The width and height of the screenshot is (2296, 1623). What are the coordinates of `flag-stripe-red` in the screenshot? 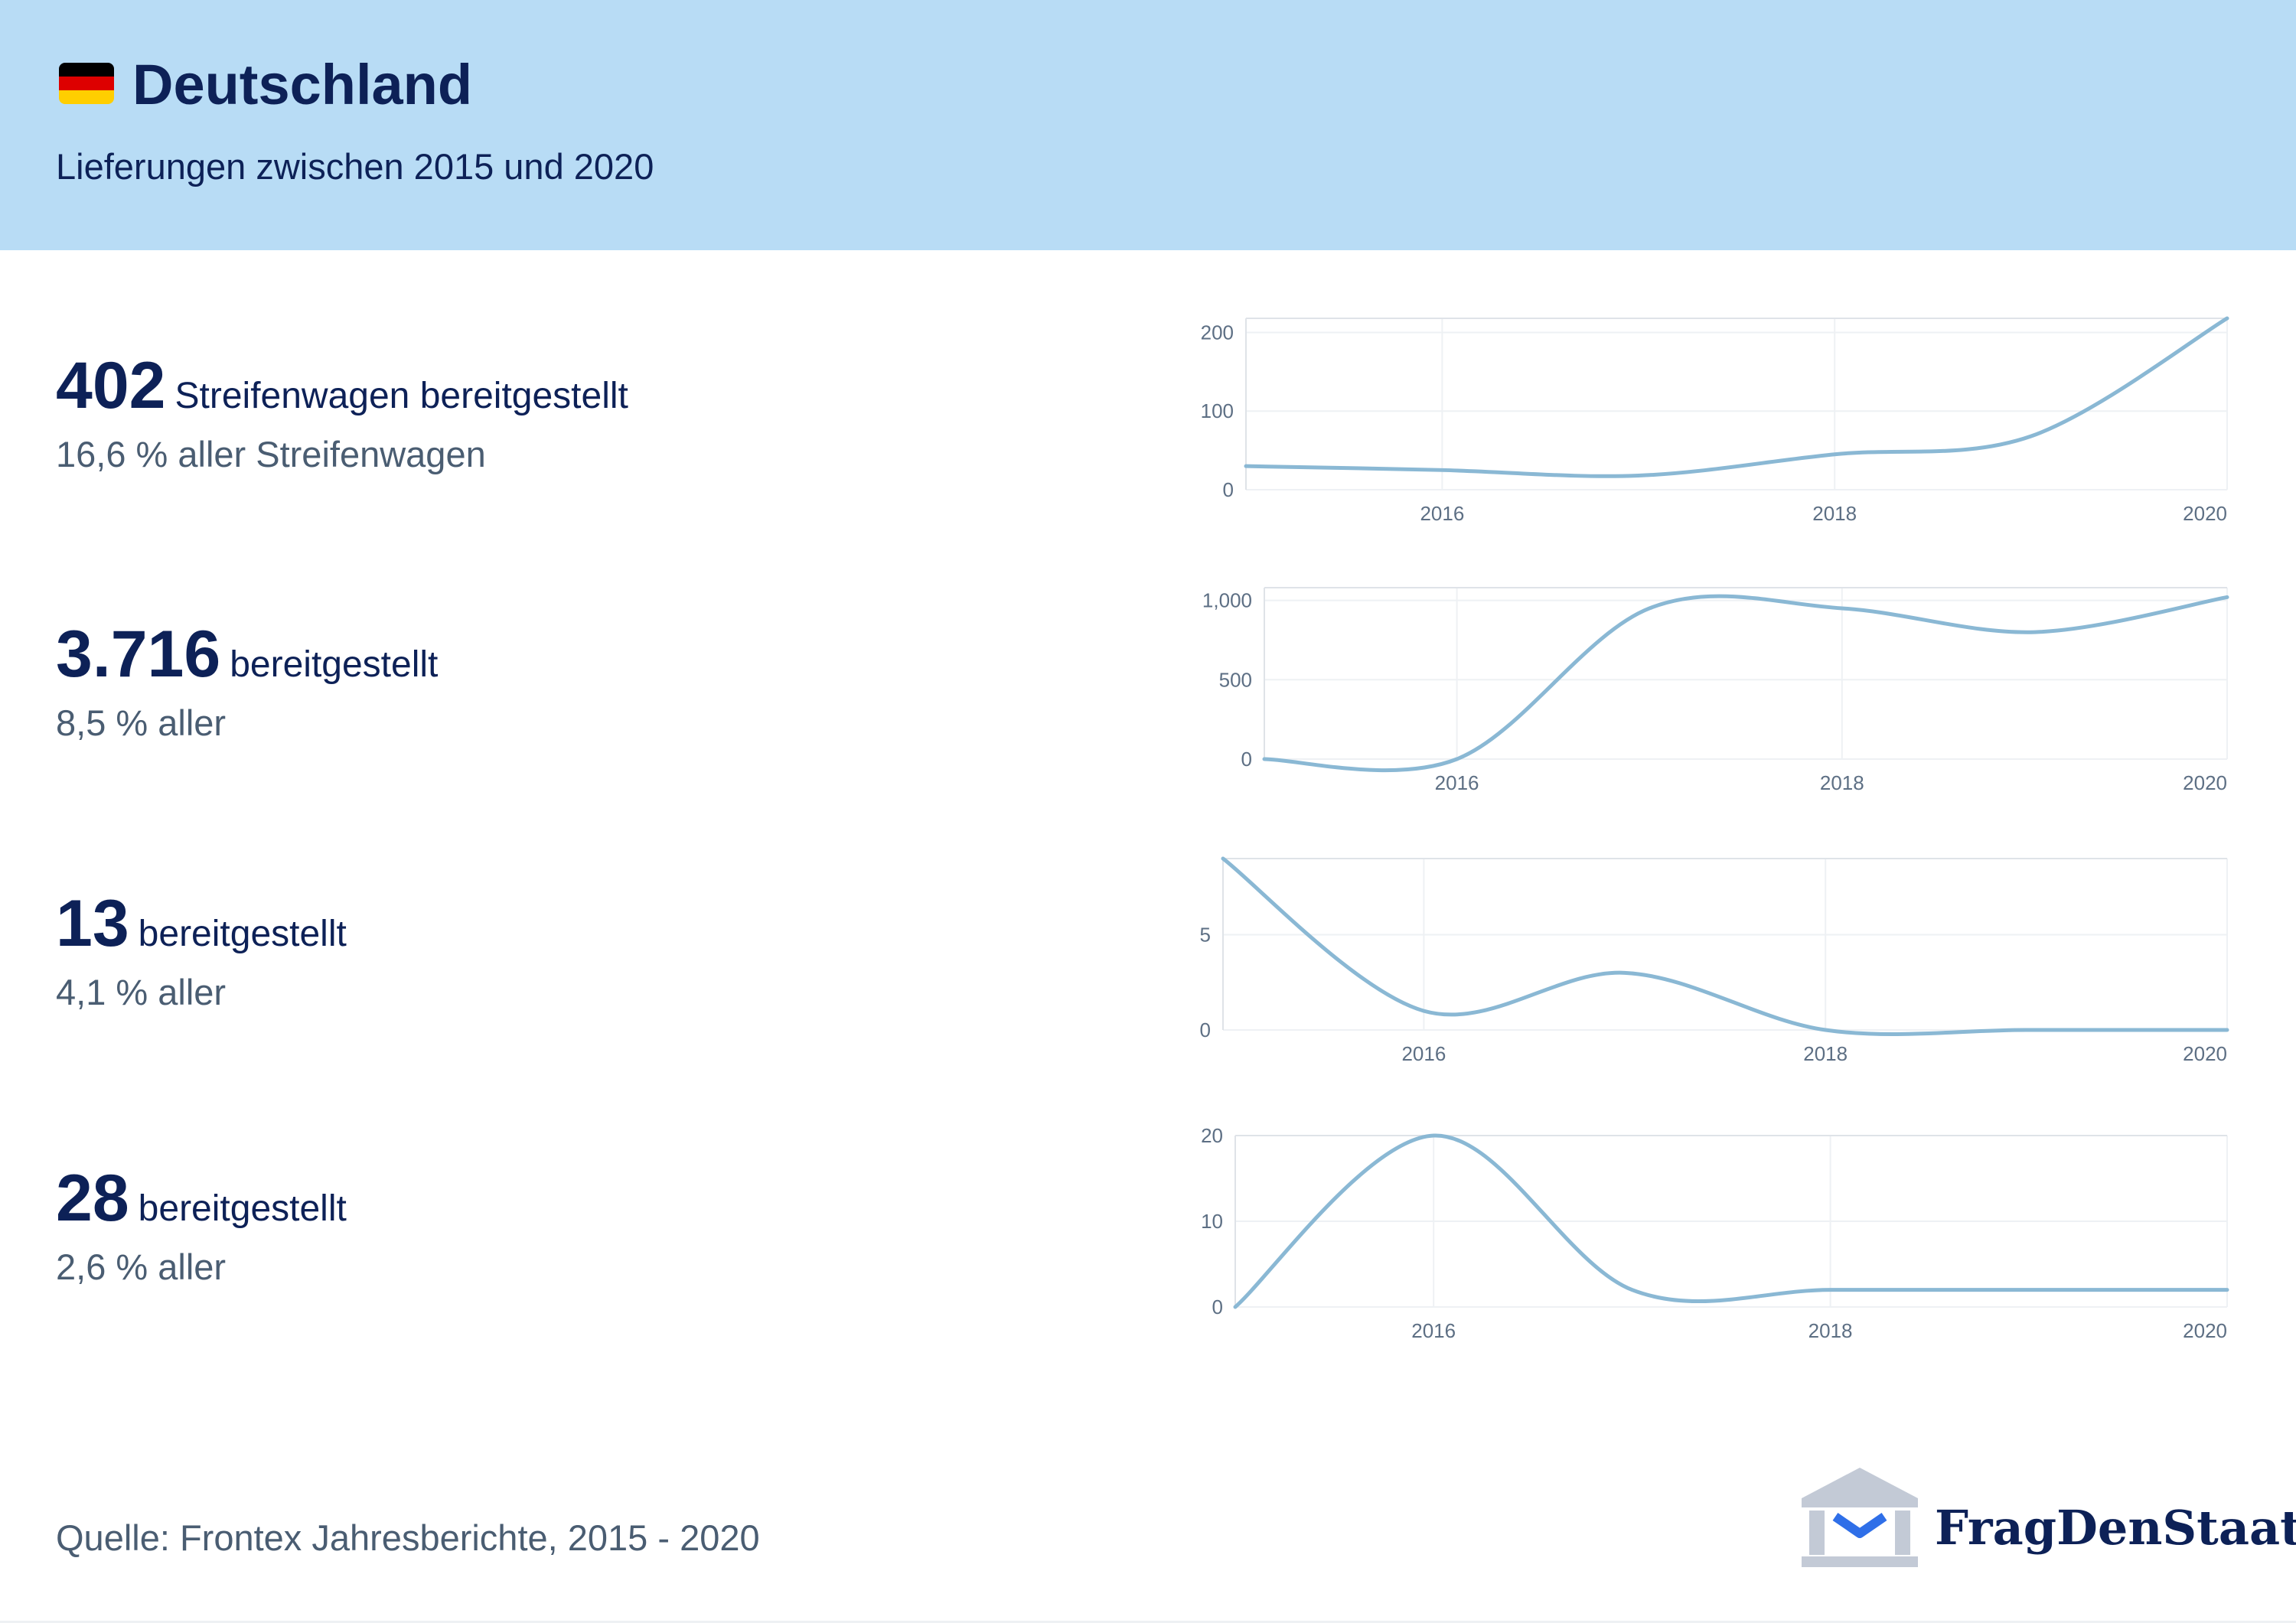 It's located at (86, 83).